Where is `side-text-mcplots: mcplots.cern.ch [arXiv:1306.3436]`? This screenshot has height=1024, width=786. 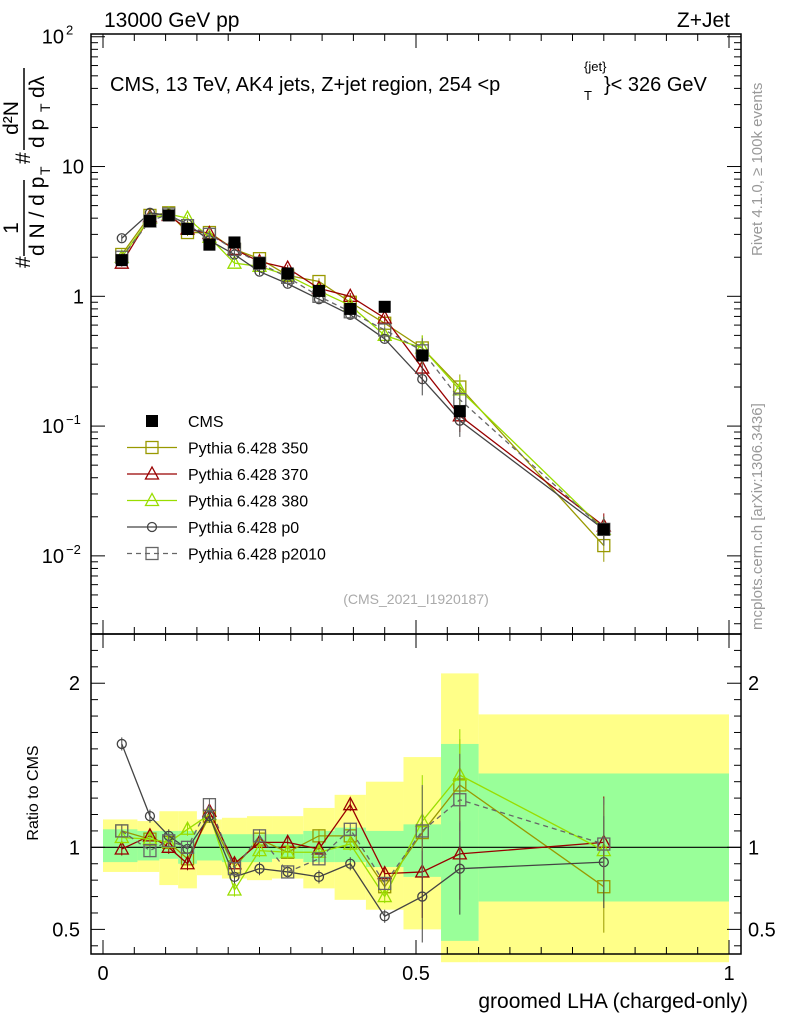
side-text-mcplots: mcplots.cern.ch [arXiv:1306.3436] is located at coordinates (757, 516).